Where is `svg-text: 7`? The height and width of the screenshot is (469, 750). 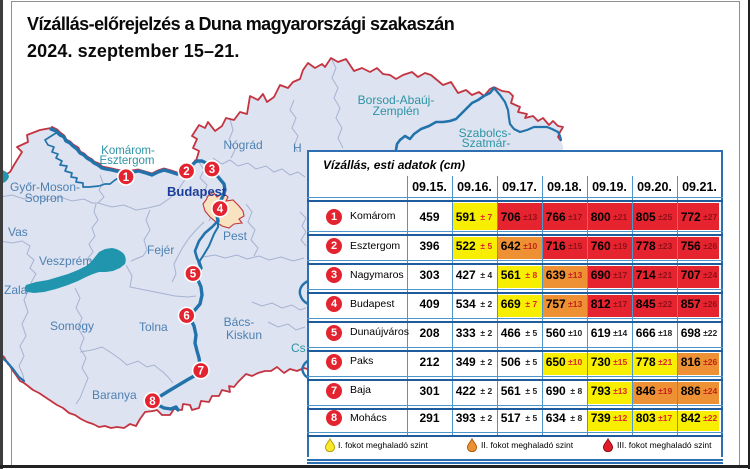 svg-text: 7 is located at coordinates (201, 372).